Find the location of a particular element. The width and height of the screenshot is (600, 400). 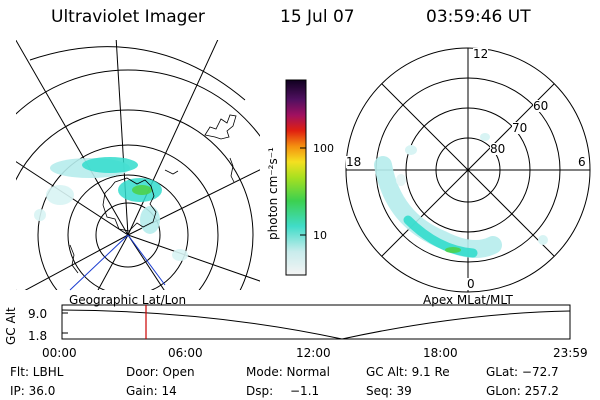

alt-xtick-1200: 12:00 is located at coordinates (313, 353).